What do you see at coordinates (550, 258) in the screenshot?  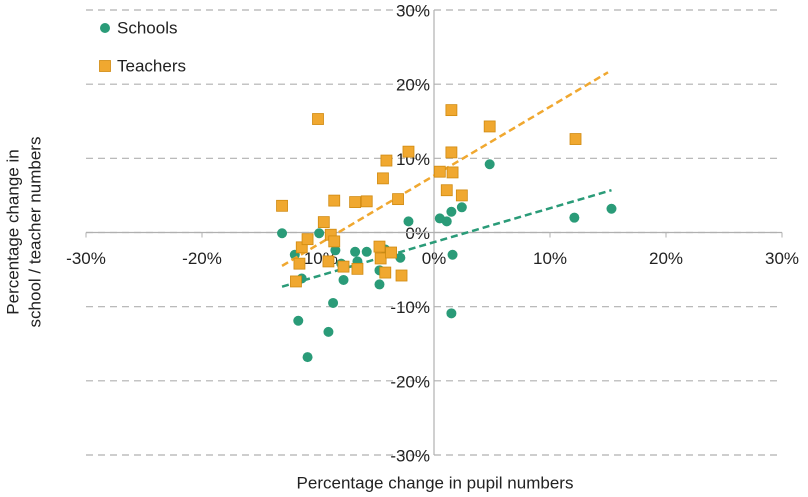 I see `x-tick-label: 10%` at bounding box center [550, 258].